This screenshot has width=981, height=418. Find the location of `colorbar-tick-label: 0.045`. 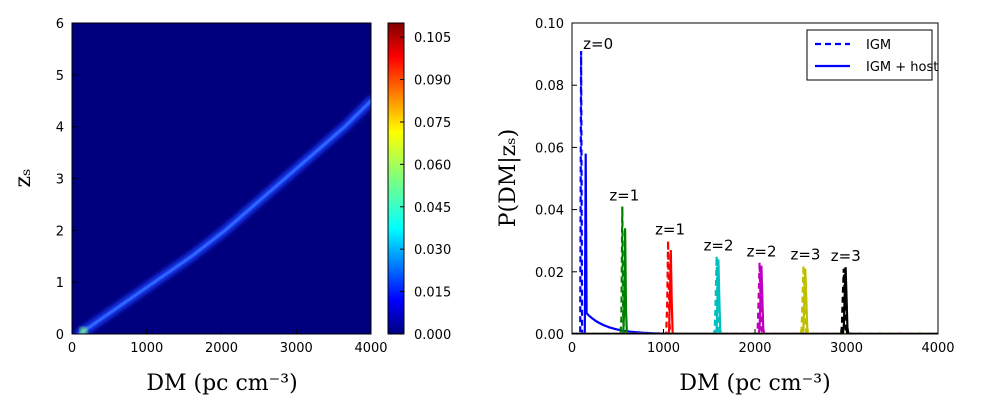

colorbar-tick-label: 0.045 is located at coordinates (432, 208).